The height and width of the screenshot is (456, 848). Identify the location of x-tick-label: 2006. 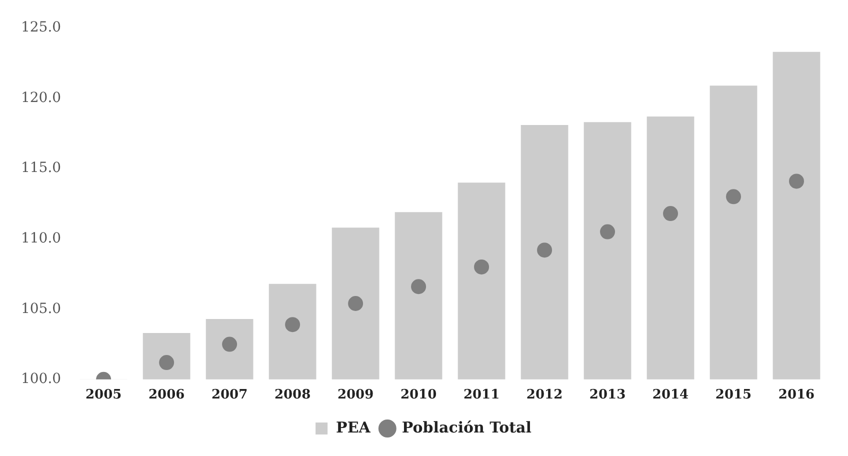
(166, 395).